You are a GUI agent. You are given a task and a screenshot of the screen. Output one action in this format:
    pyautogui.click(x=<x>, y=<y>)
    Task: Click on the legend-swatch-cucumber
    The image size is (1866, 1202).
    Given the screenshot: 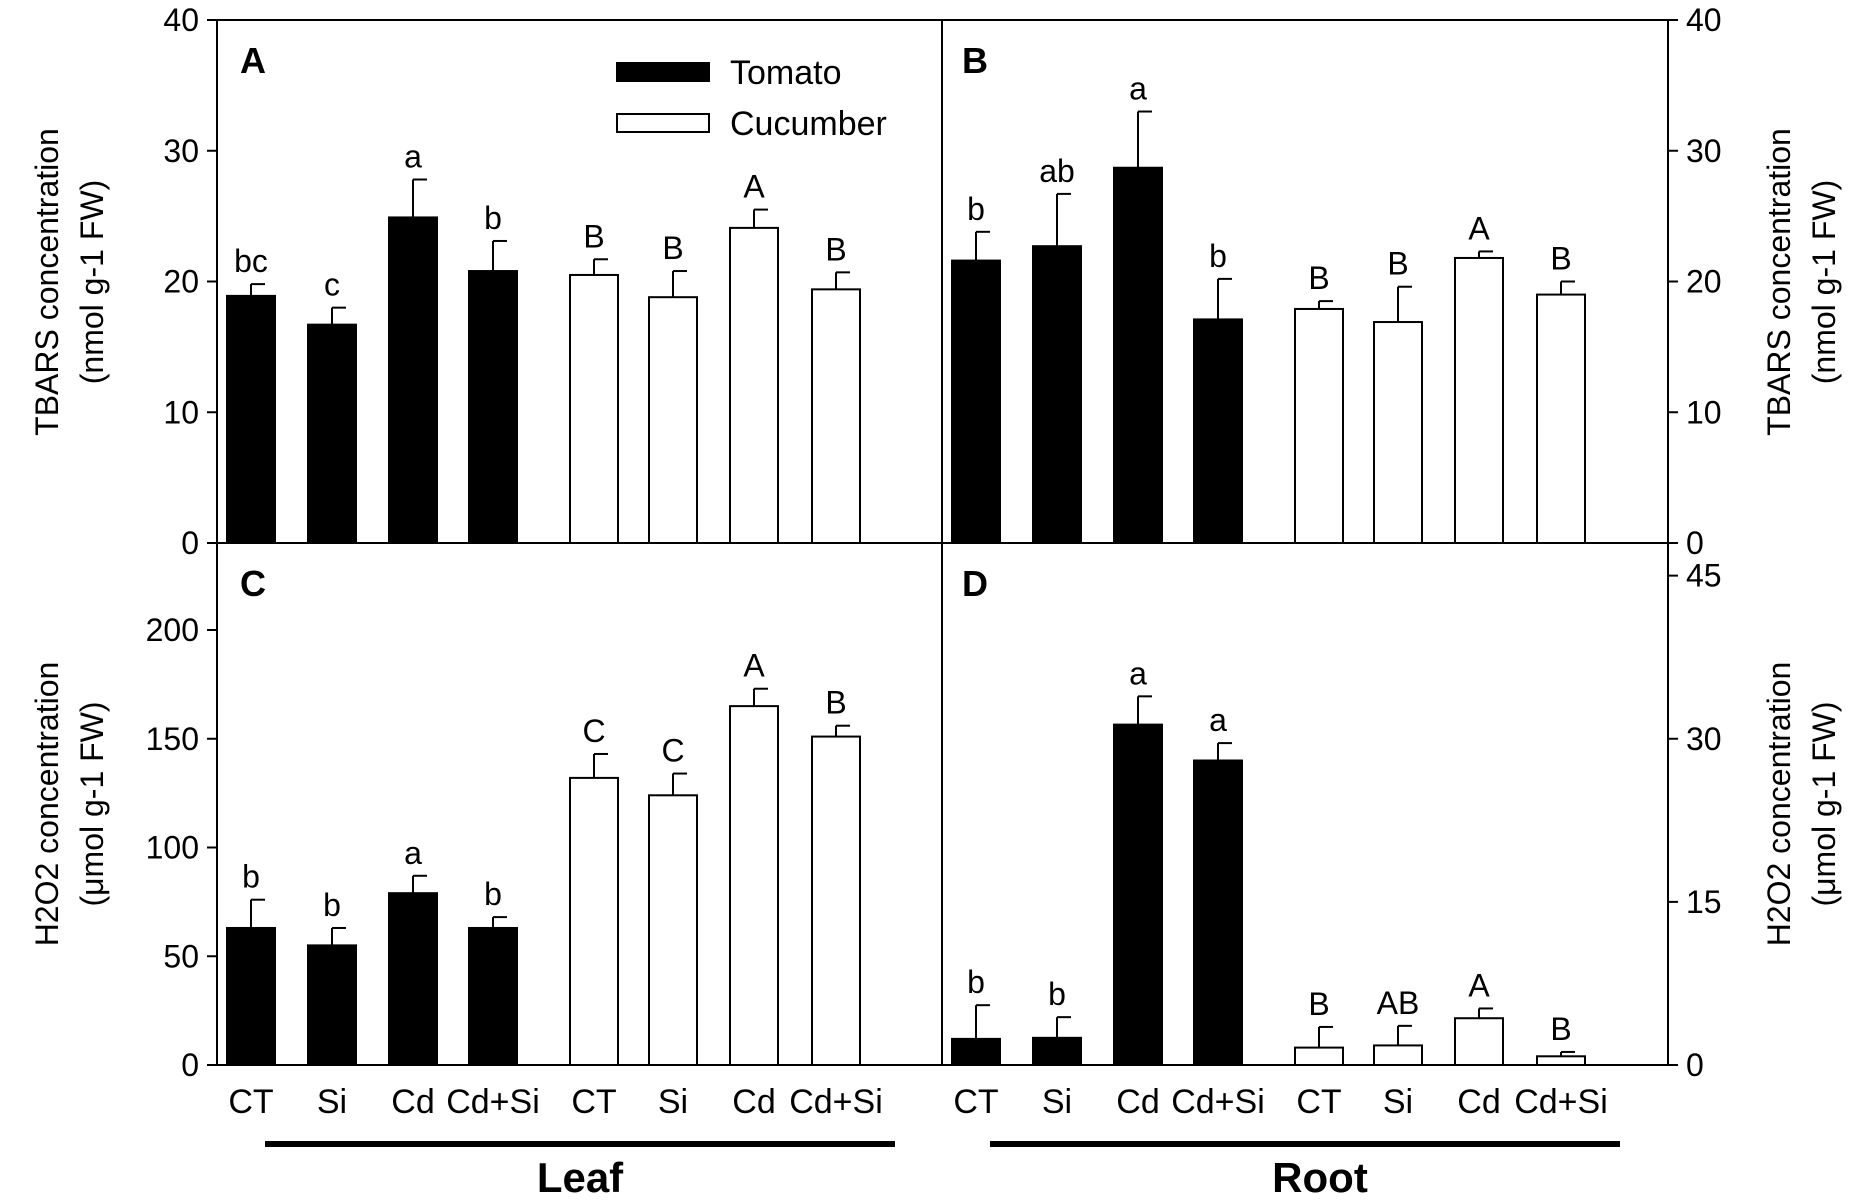 What is the action you would take?
    pyautogui.click(x=663, y=123)
    